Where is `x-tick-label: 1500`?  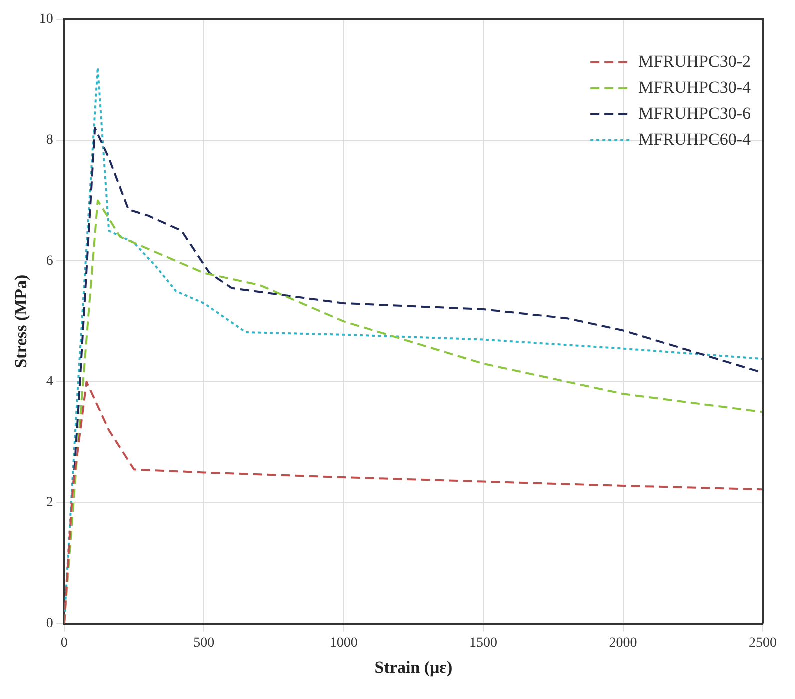
x-tick-label: 1500 is located at coordinates (484, 643).